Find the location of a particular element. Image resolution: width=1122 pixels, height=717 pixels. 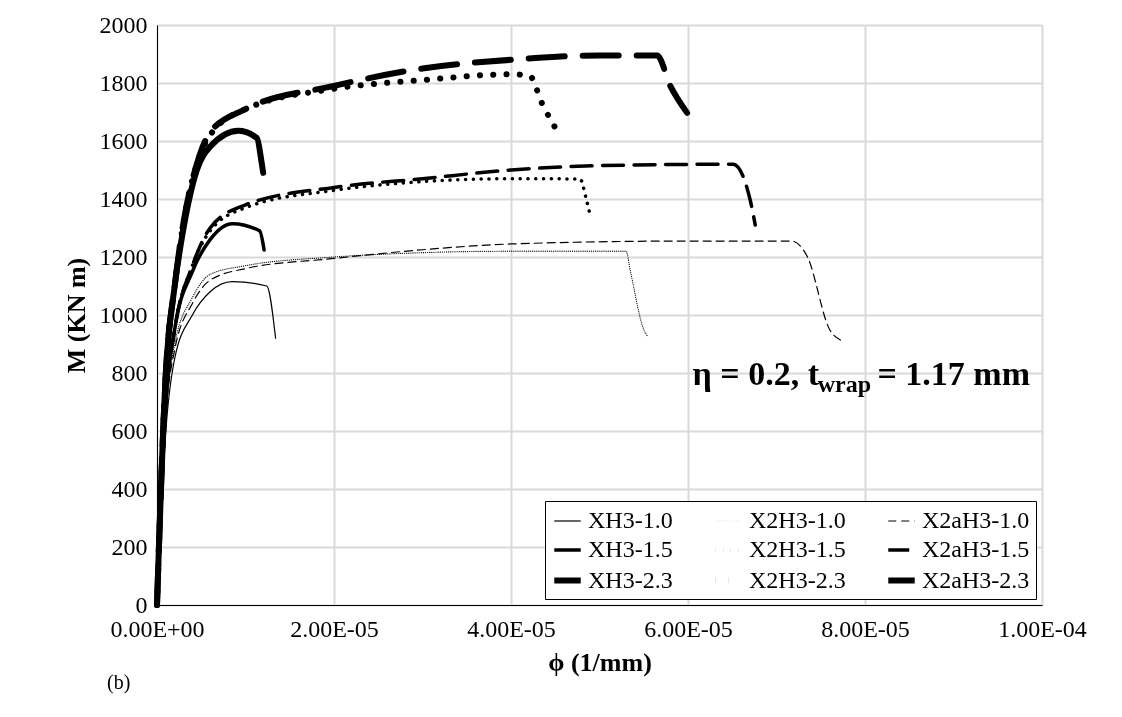

legend-label: X2H3-2.3 is located at coordinates (797, 579).